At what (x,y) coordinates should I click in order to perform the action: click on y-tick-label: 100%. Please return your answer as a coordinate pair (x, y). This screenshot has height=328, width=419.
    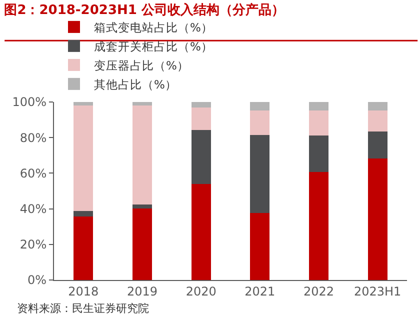
    Looking at the image, I should click on (29, 102).